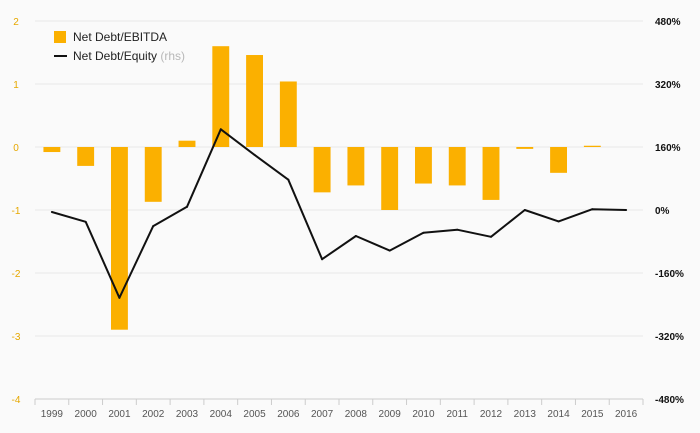 The image size is (700, 433). Describe the element at coordinates (669, 337) in the screenshot. I see `right-tick-label: -320%` at that location.